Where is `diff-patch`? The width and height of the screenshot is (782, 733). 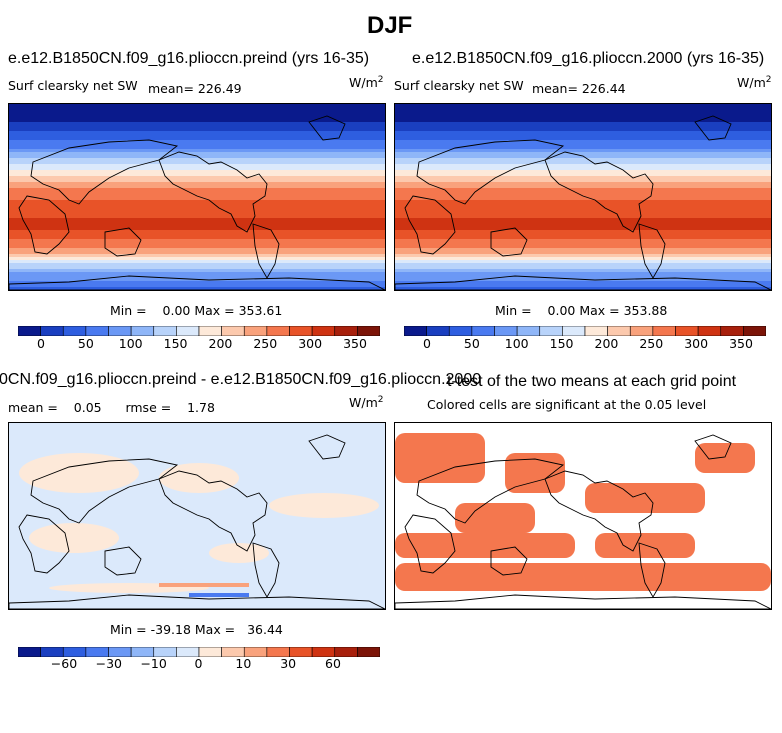
diff-patch is located at coordinates (199, 478).